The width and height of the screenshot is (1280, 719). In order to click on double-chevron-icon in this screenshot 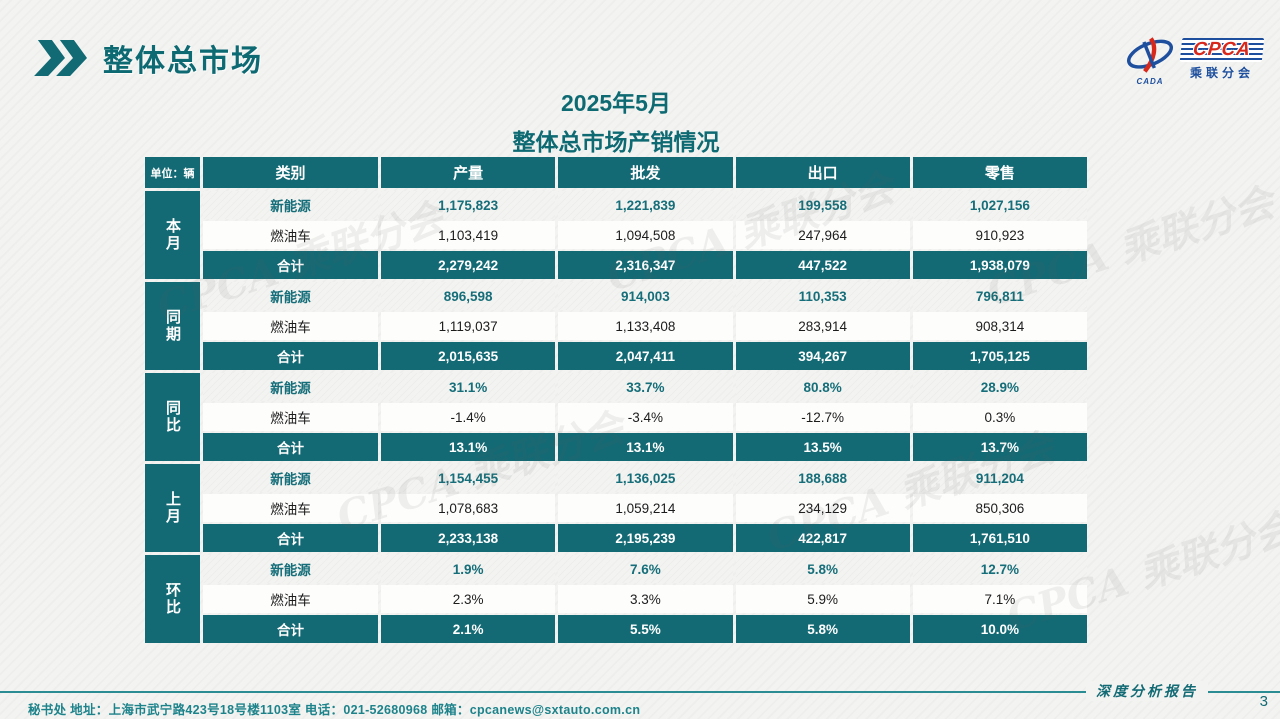, I will do `click(62, 58)`.